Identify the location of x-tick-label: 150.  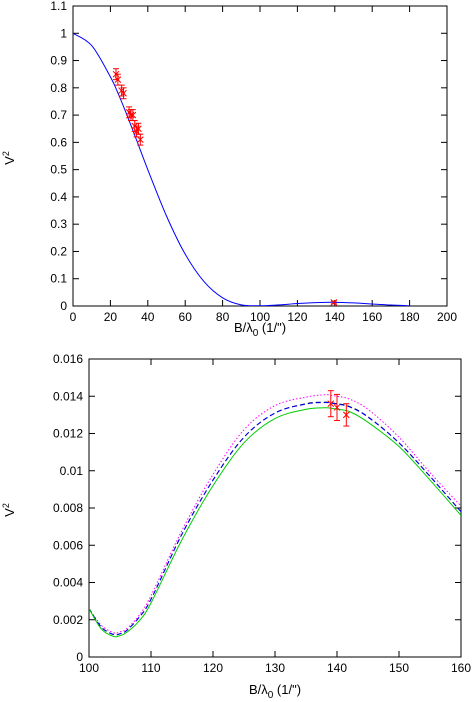
(399, 668).